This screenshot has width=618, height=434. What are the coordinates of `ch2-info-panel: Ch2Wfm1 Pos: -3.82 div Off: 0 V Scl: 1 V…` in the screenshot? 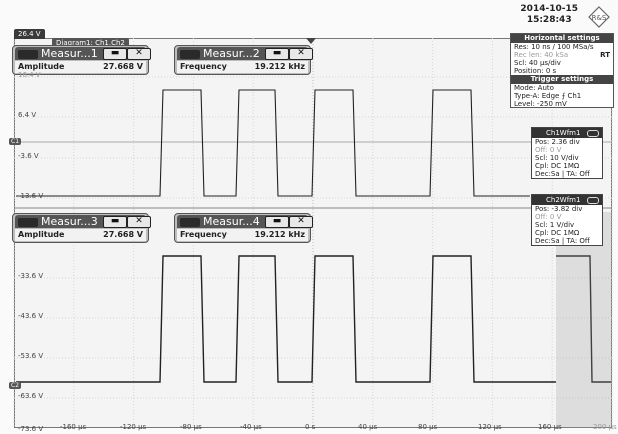 It's located at (567, 220).